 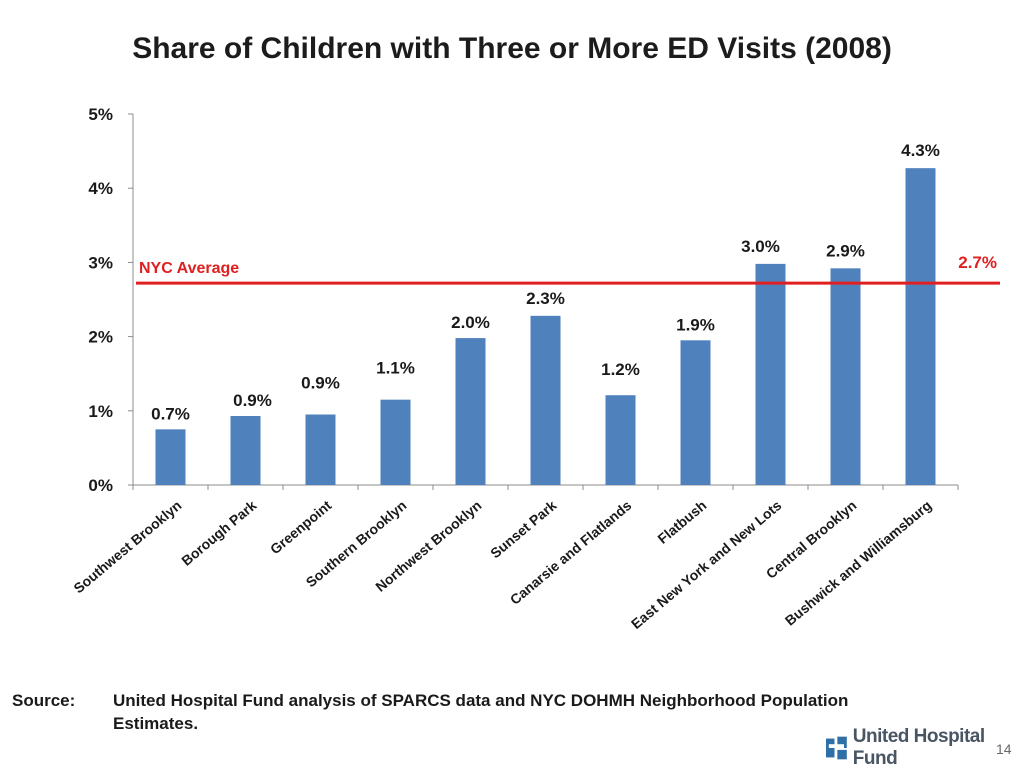 What do you see at coordinates (523, 529) in the screenshot?
I see `category-label: Sunset Park` at bounding box center [523, 529].